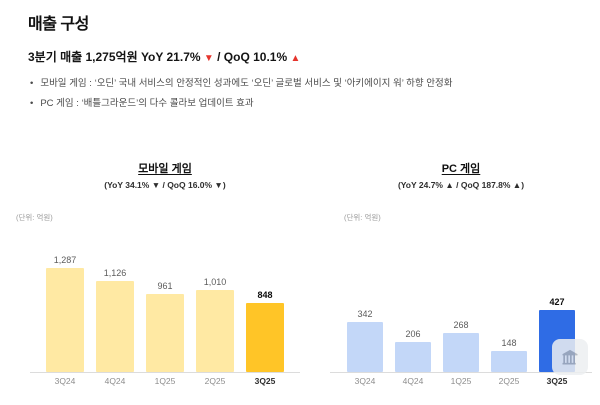 This screenshot has width=600, height=405. I want to click on bar-column-3Q25: 848, so click(265, 331).